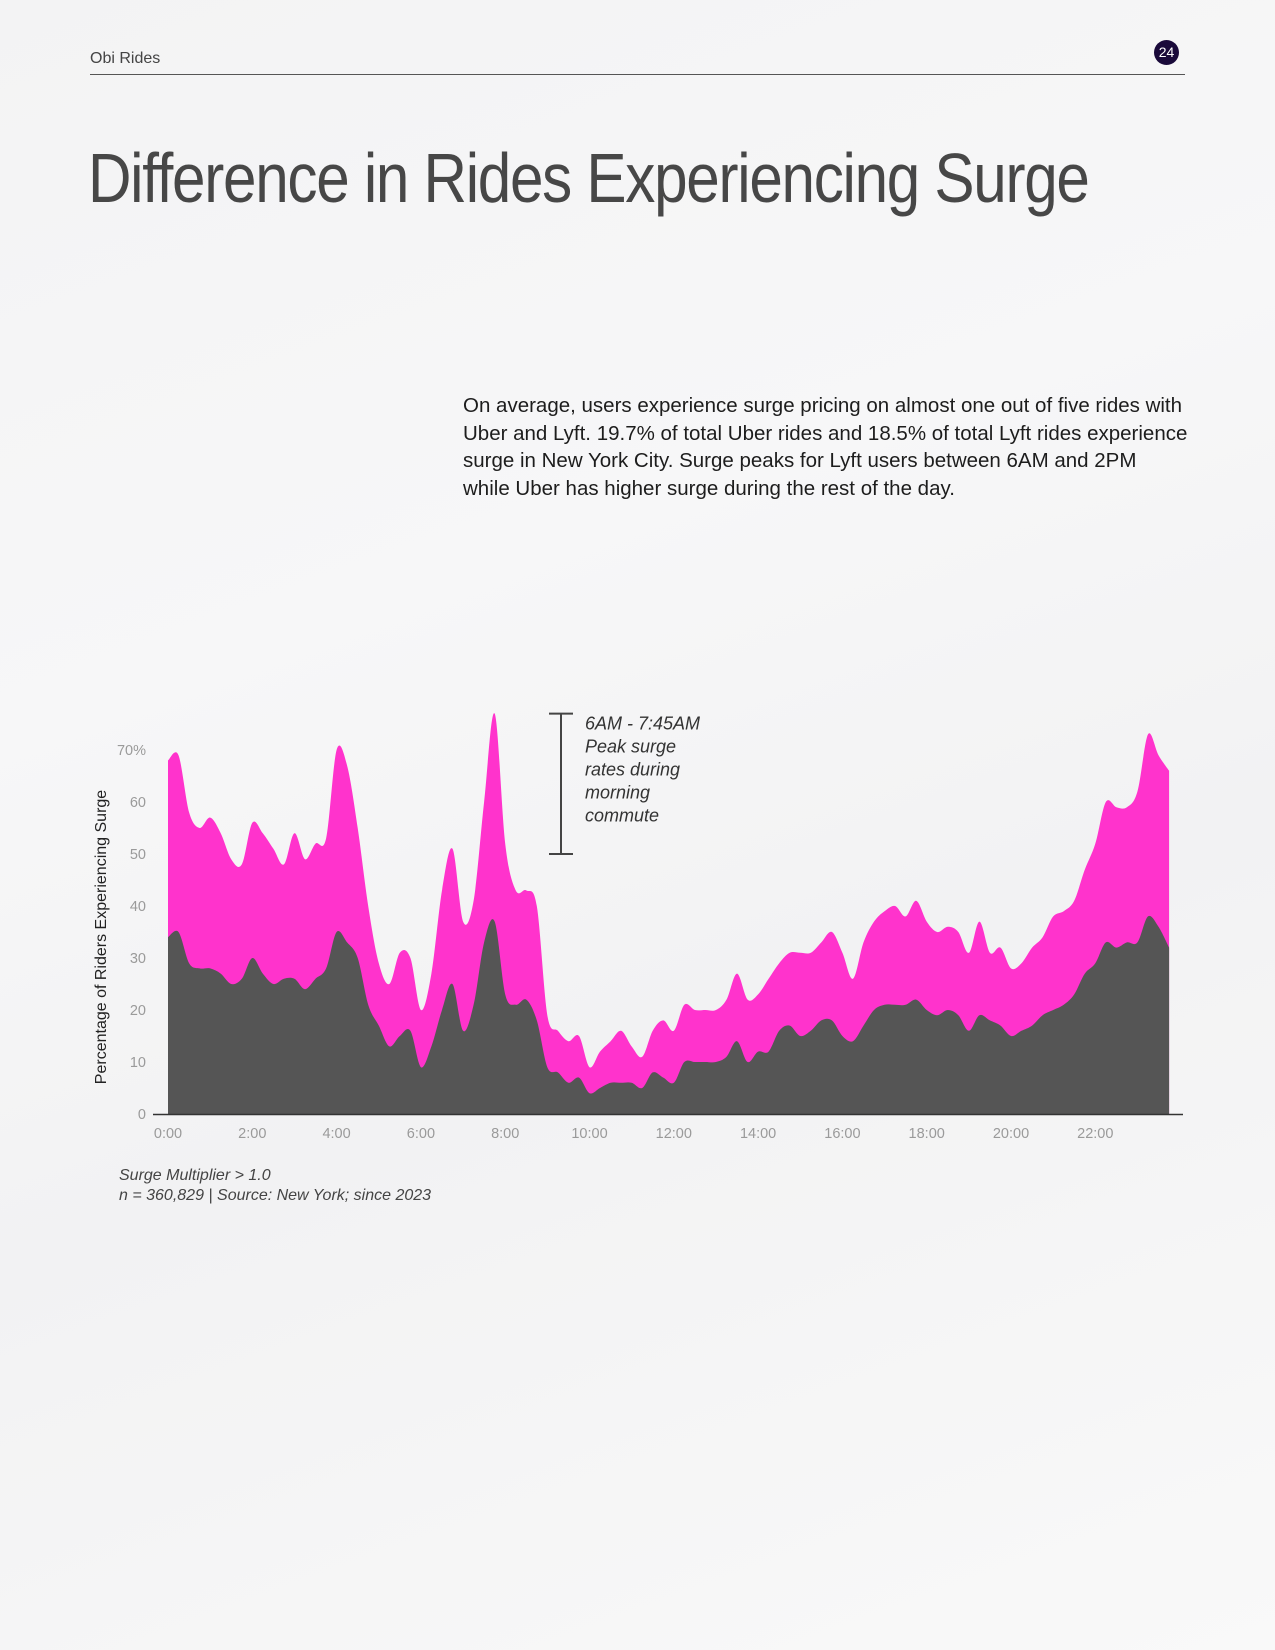 This screenshot has height=1650, width=1275. Describe the element at coordinates (505, 1134) in the screenshot. I see `x-tick-label: 8:00` at that location.